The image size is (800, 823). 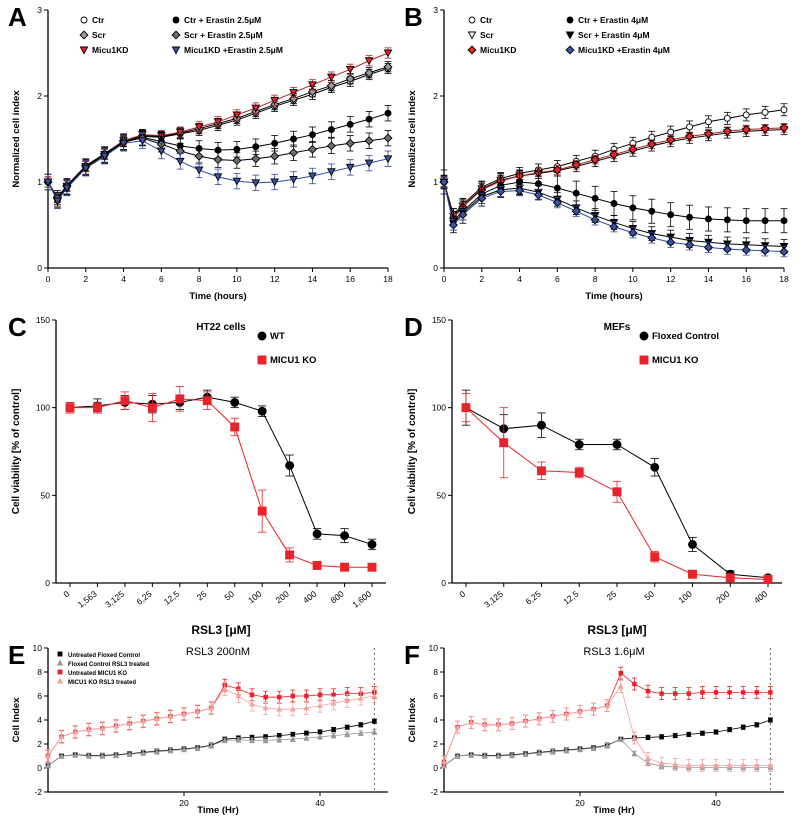 I want to click on svg-text: Untreated Floxed Control, so click(x=104, y=656).